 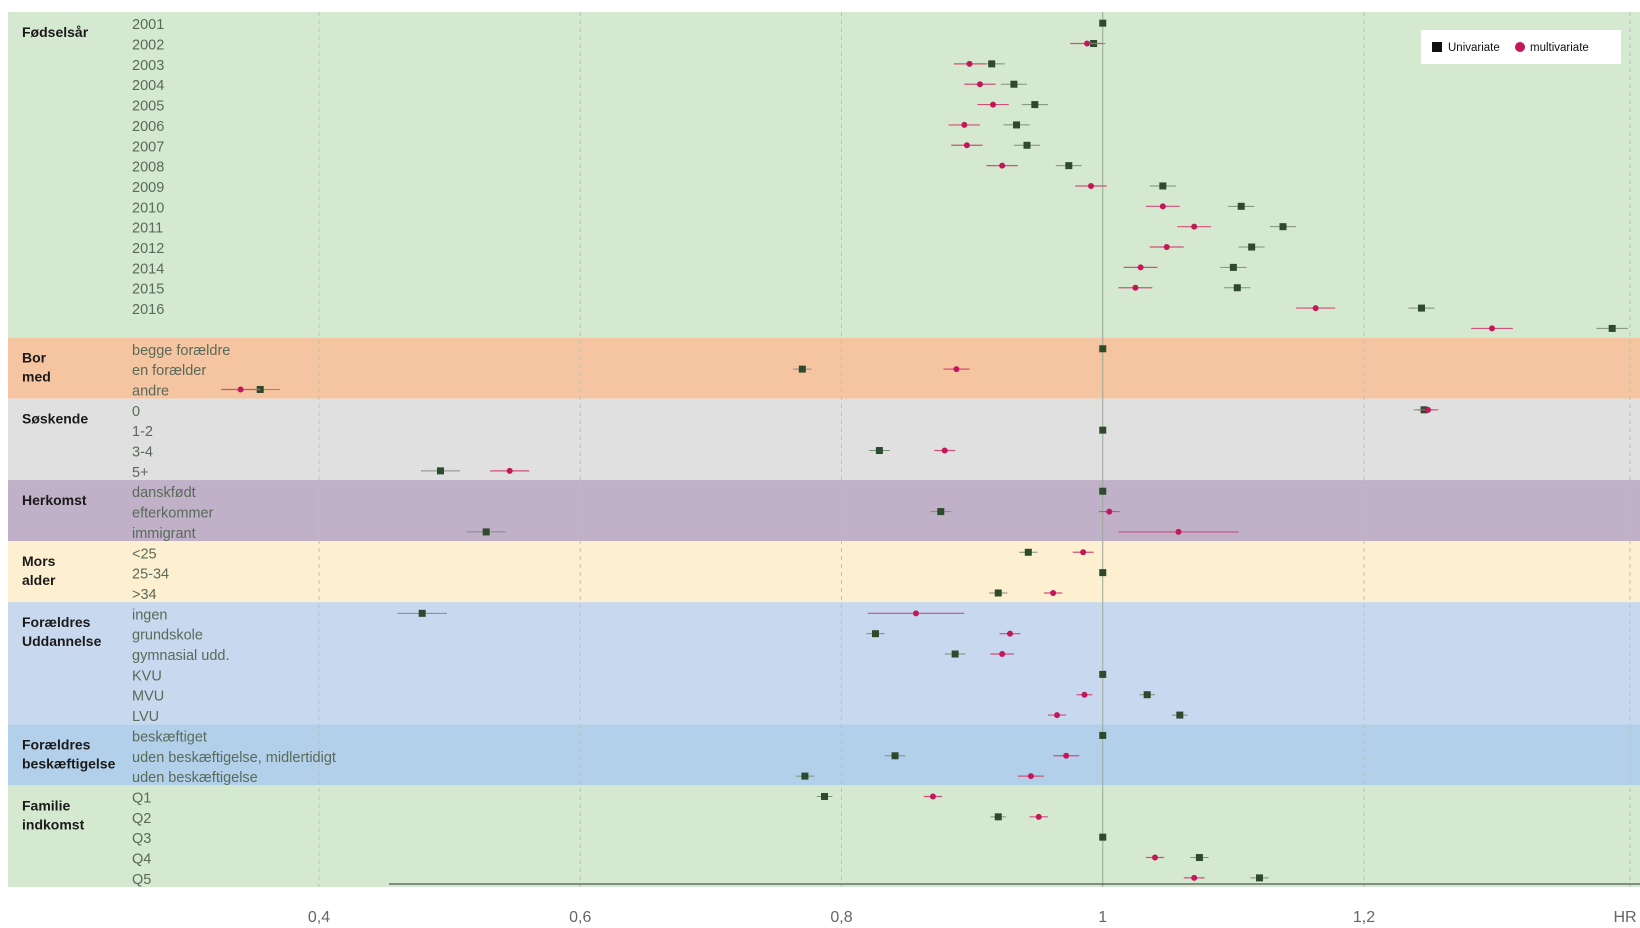 What do you see at coordinates (148, 208) in the screenshot?
I see `row-label: 2010` at bounding box center [148, 208].